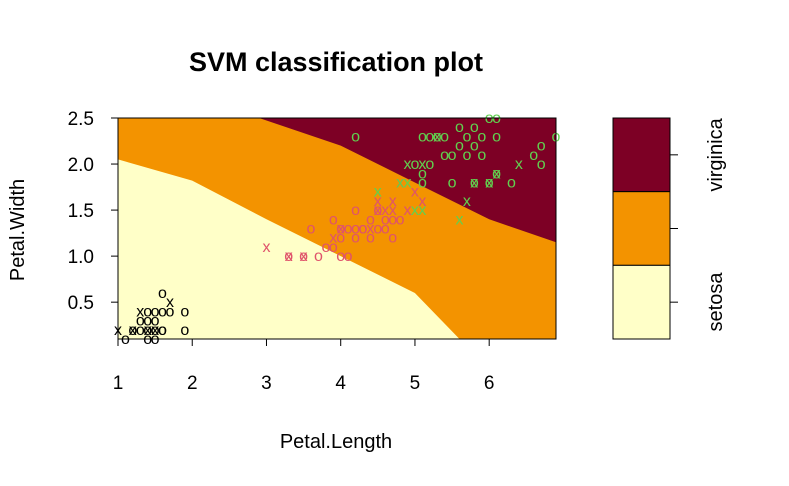 The height and width of the screenshot is (486, 789). What do you see at coordinates (118, 383) in the screenshot?
I see `x-tick-label: 1` at bounding box center [118, 383].